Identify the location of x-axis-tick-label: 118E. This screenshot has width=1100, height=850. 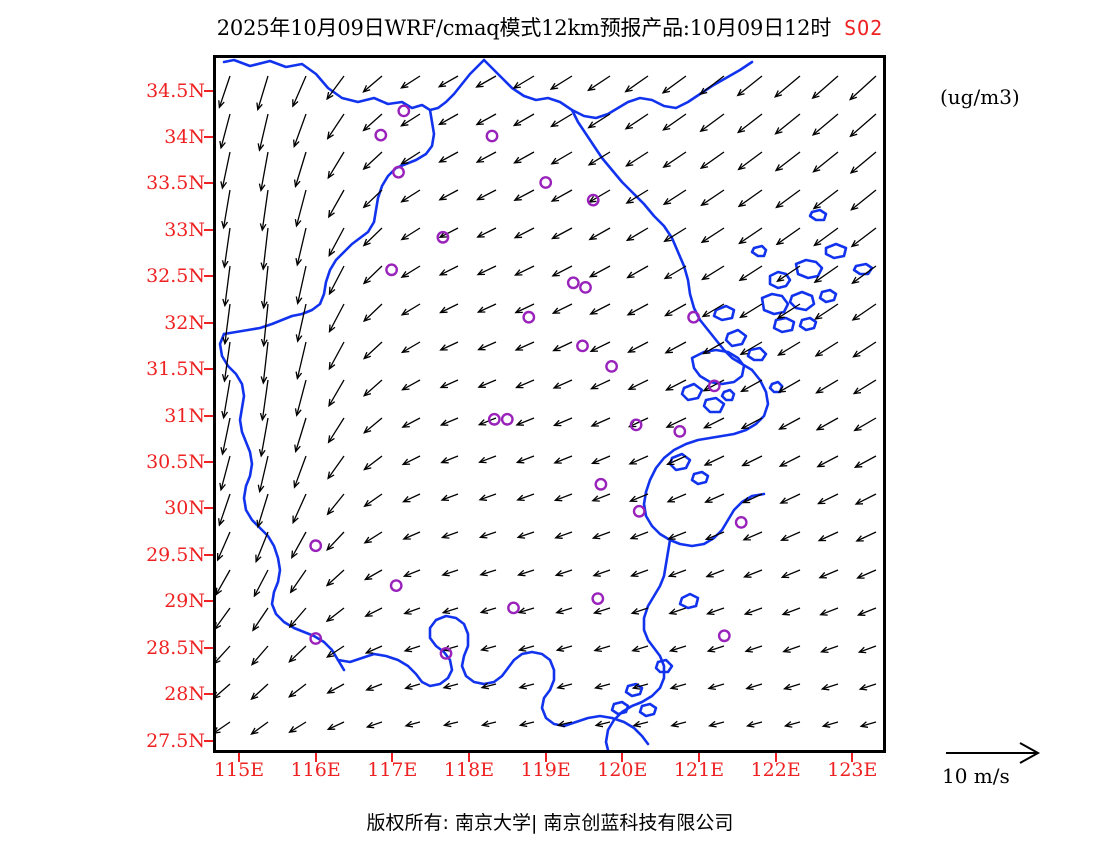
(469, 770).